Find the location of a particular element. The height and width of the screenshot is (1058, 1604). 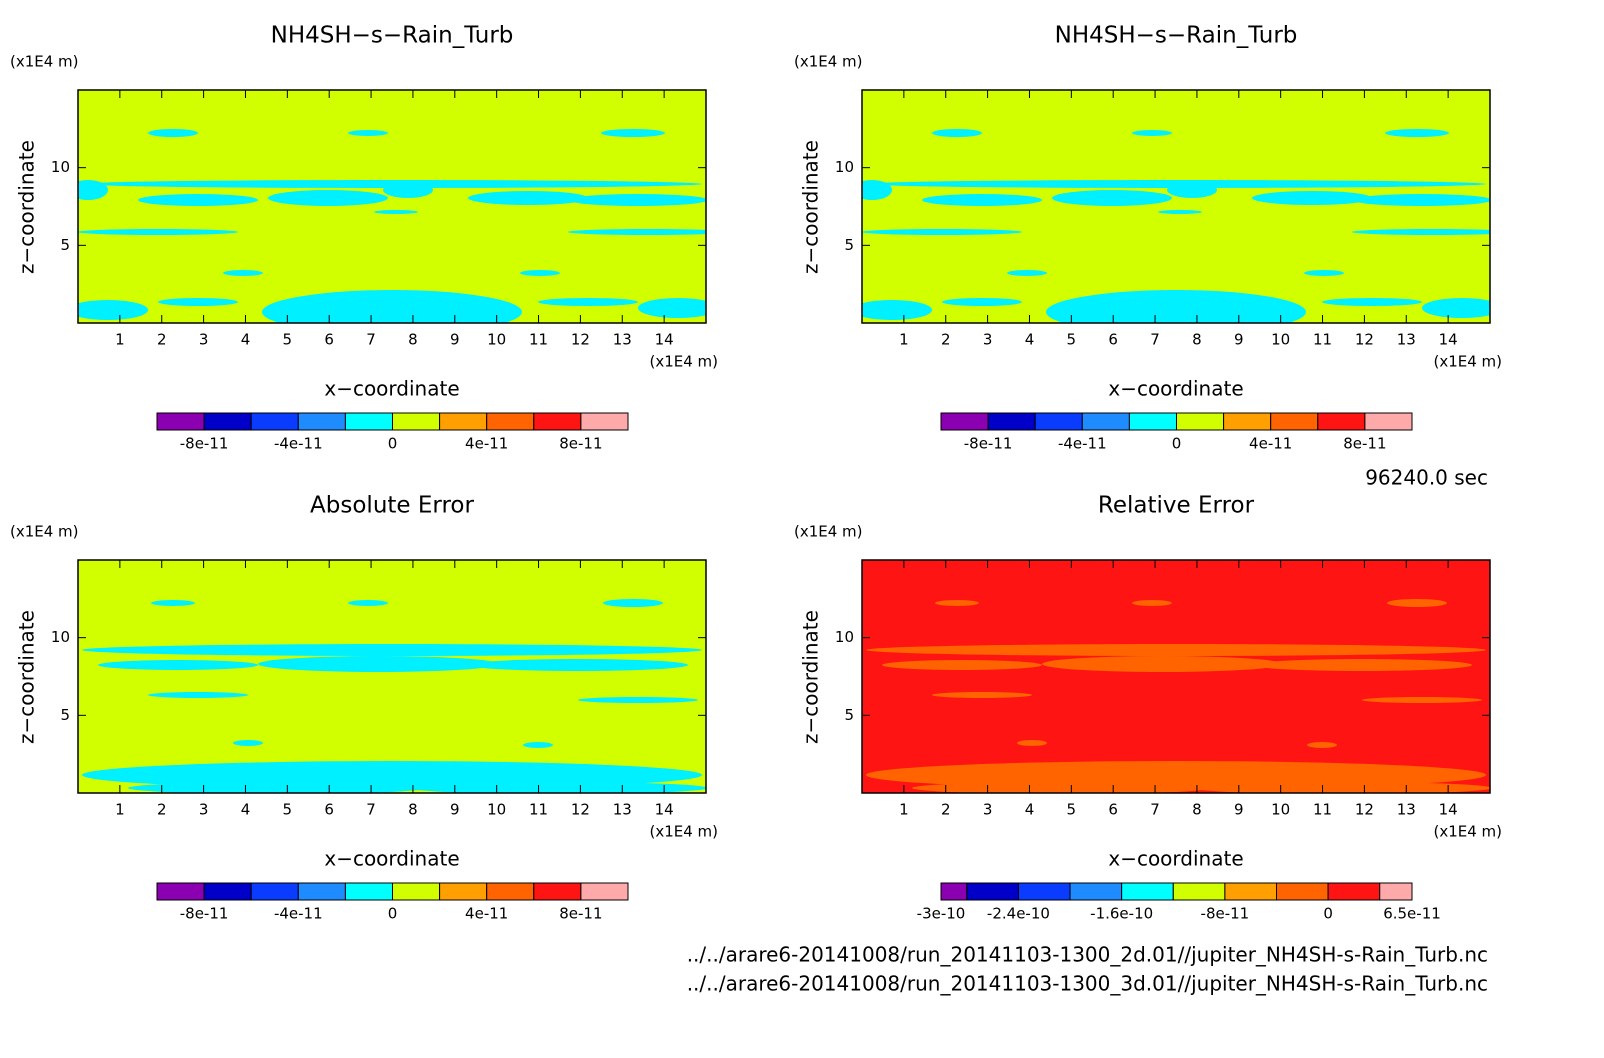

colorbar-tick-label: -8e-11 is located at coordinates (204, 444).